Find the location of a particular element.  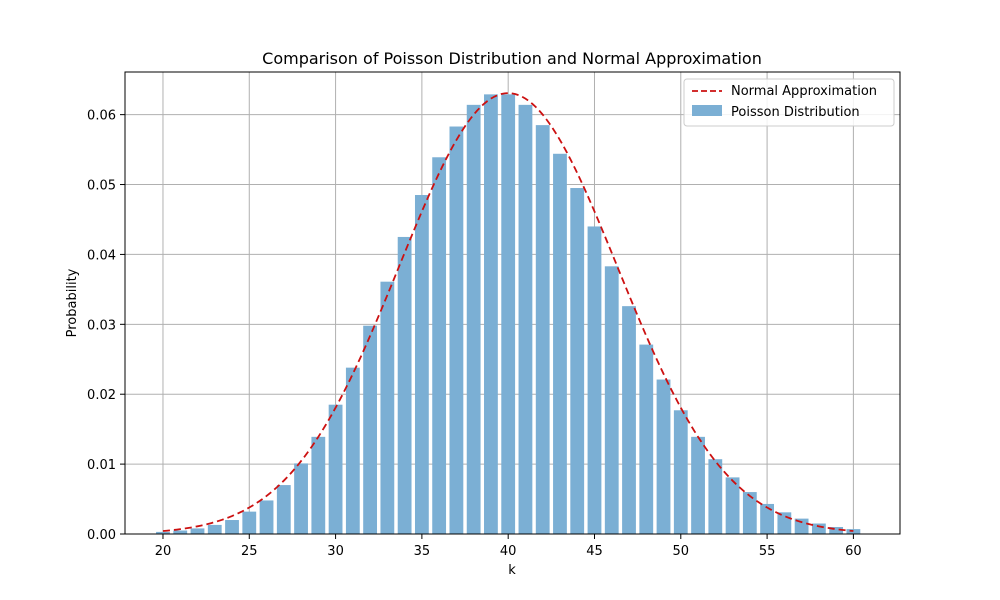

legend-bar-swatch is located at coordinates (707, 110).